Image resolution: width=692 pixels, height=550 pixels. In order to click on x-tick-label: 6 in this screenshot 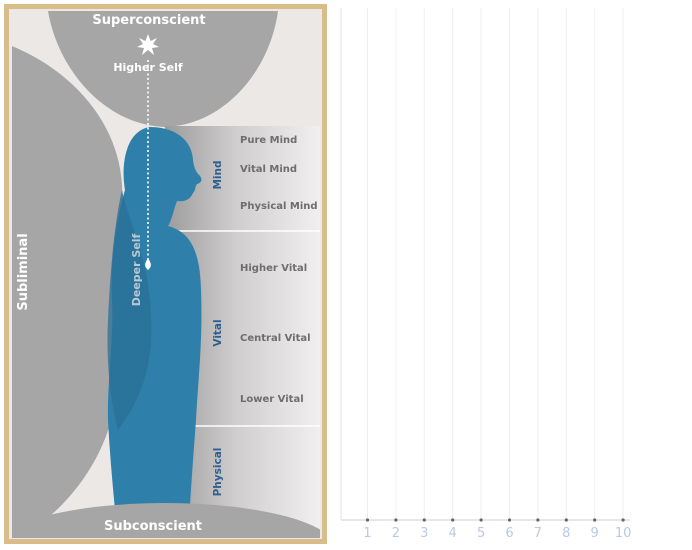, I will do `click(509, 533)`.